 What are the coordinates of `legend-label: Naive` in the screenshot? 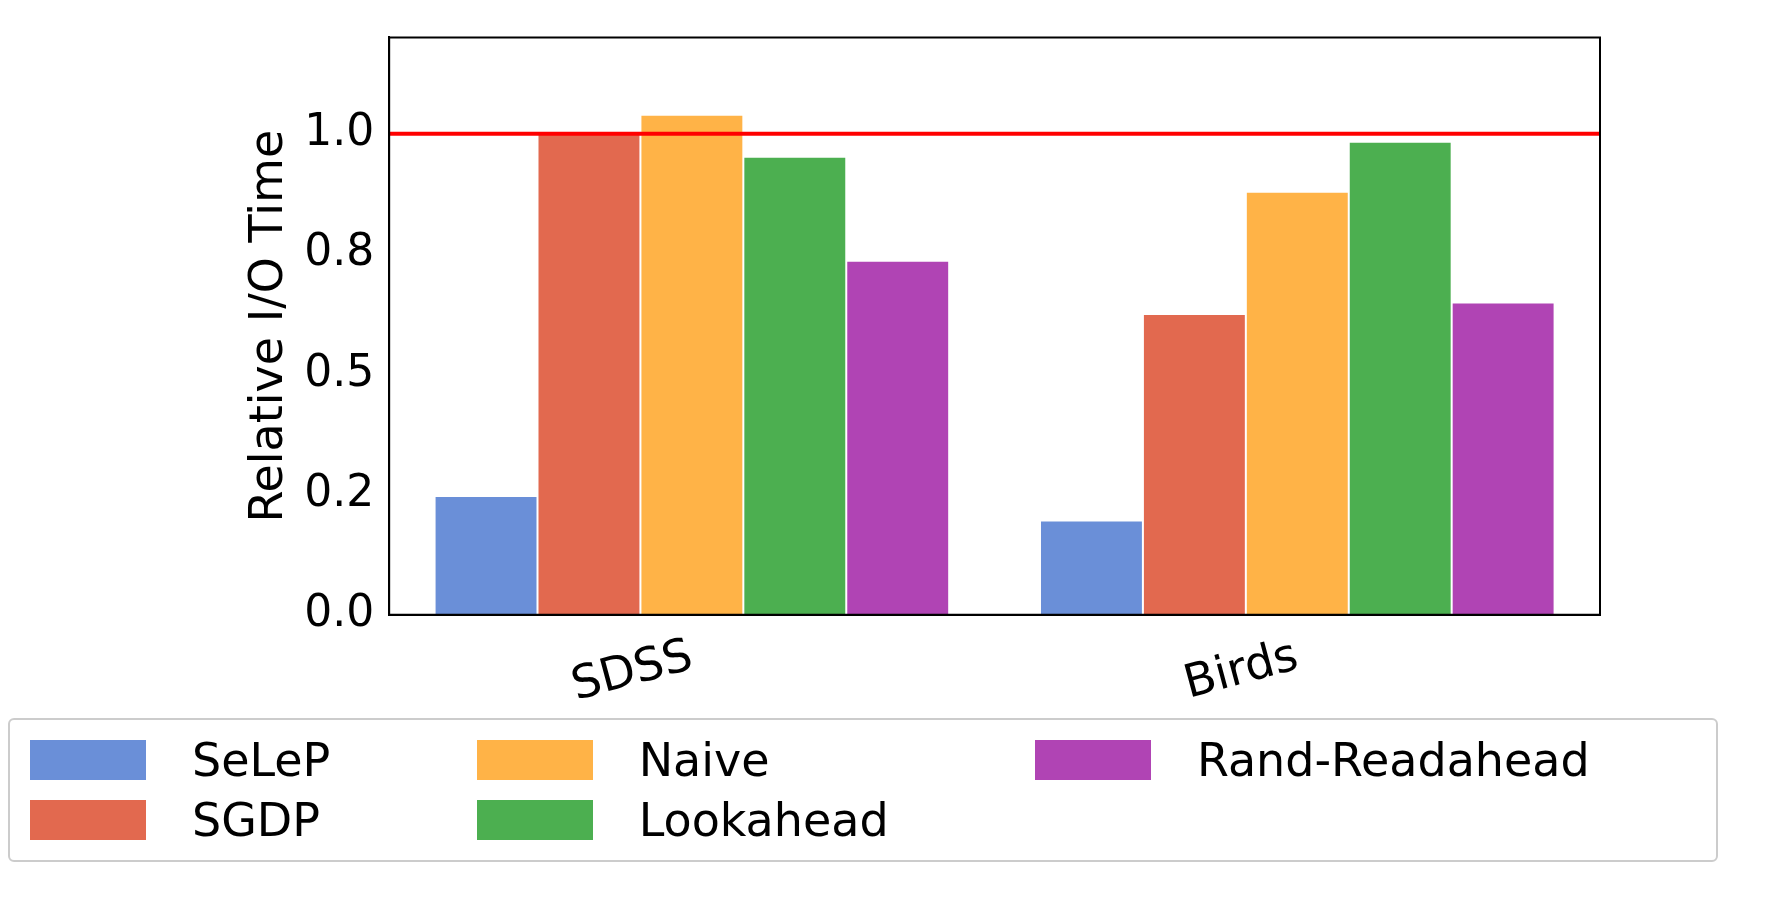 It's located at (704, 760).